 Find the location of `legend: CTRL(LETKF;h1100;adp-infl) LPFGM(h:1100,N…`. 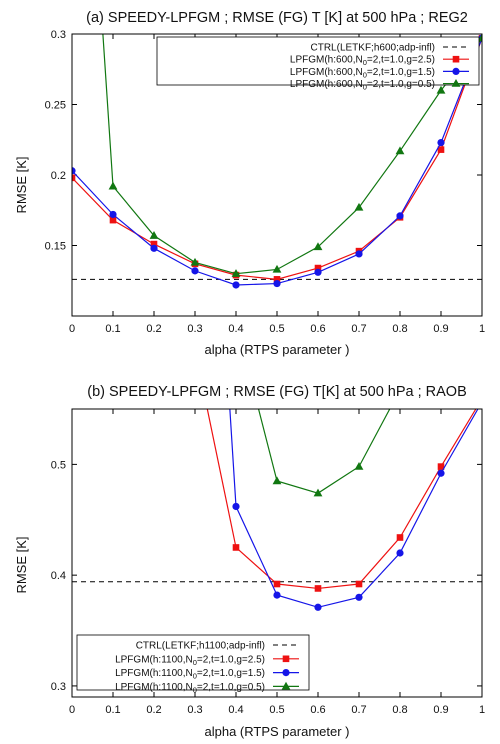

legend: CTRL(LETKF;h1100;adp-infl) LPFGM(h:1100,N… is located at coordinates (193, 664).